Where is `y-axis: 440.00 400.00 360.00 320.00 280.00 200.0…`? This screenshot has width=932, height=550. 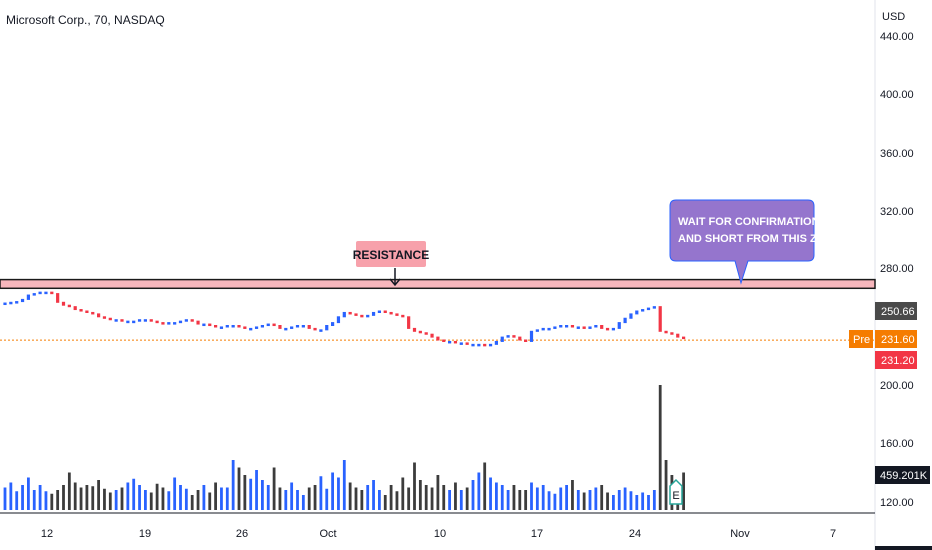 y-axis: 440.00 400.00 360.00 320.00 280.00 200.0… is located at coordinates (897, 270).